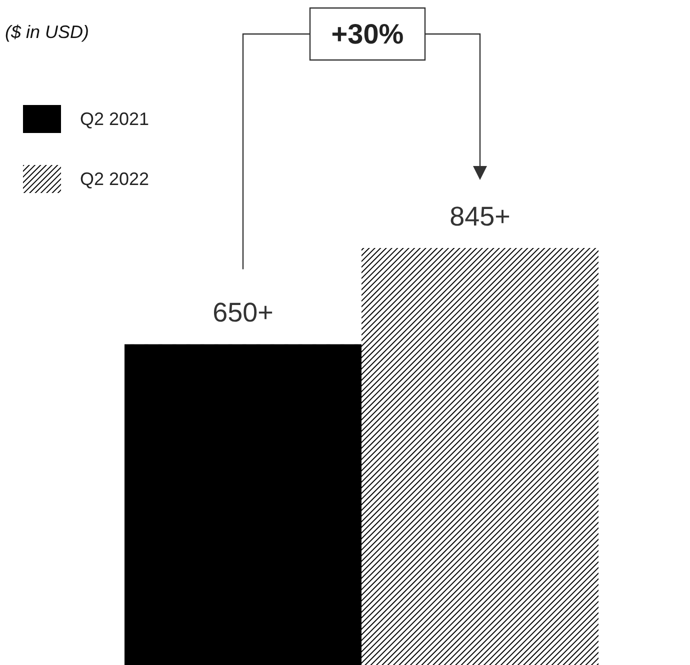 This screenshot has height=665, width=690. What do you see at coordinates (115, 119) in the screenshot?
I see `legend-label: Q2 2021` at bounding box center [115, 119].